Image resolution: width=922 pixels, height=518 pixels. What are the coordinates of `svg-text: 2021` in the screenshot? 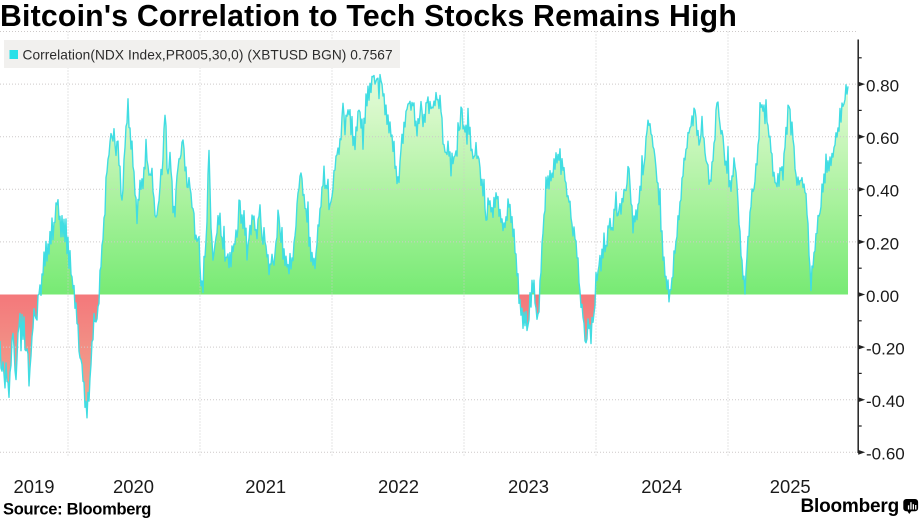 It's located at (265, 486).